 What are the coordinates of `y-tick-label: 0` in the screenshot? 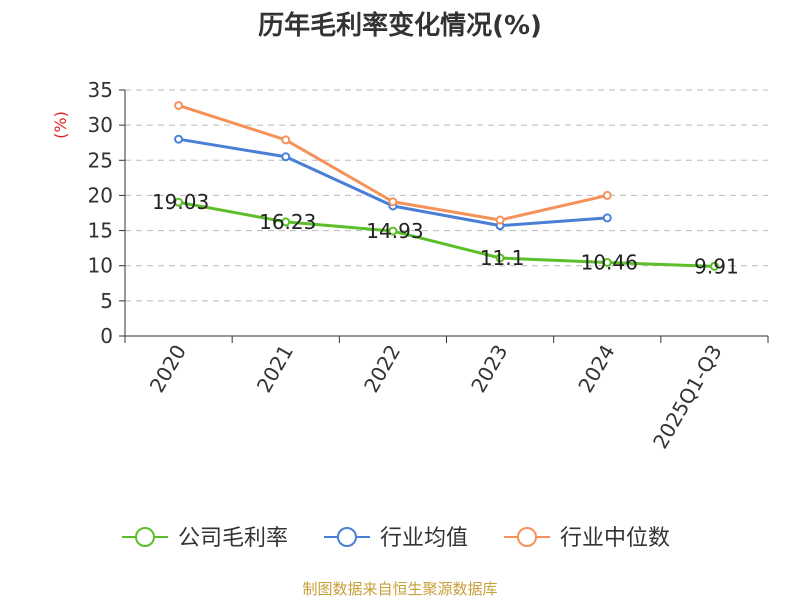 It's located at (106, 336).